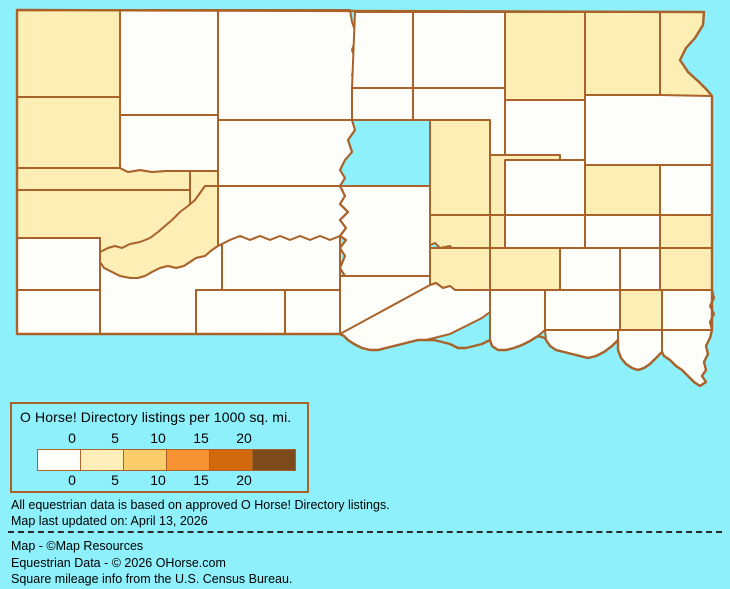  Describe the element at coordinates (68, 53) in the screenshot. I see `county-harding` at that location.